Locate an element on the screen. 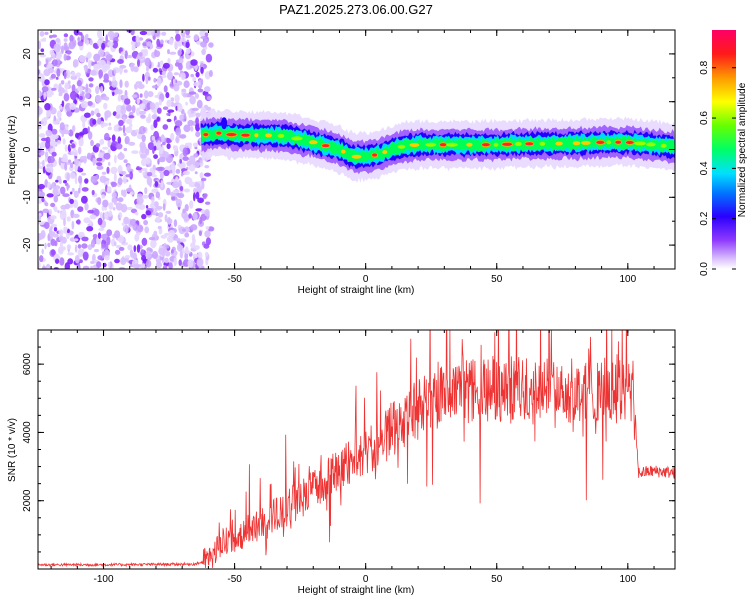 The image size is (750, 600). colorbar-tick-label: 0.0 is located at coordinates (704, 269).